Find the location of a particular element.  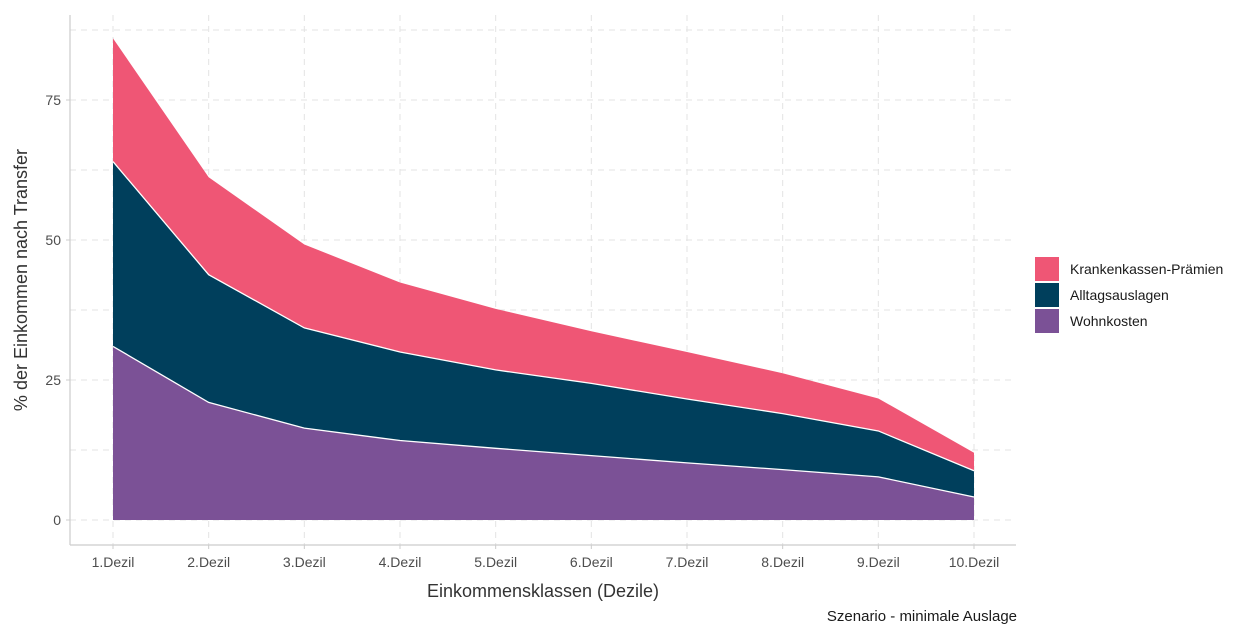

x-tick-label: 9.Dezil is located at coordinates (878, 562).